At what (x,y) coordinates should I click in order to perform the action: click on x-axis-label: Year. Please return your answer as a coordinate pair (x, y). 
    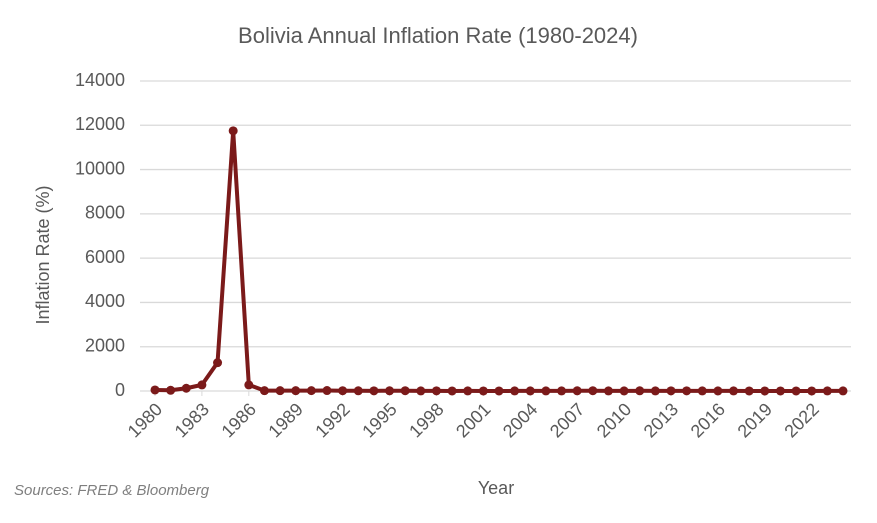
    Looking at the image, I should click on (496, 488).